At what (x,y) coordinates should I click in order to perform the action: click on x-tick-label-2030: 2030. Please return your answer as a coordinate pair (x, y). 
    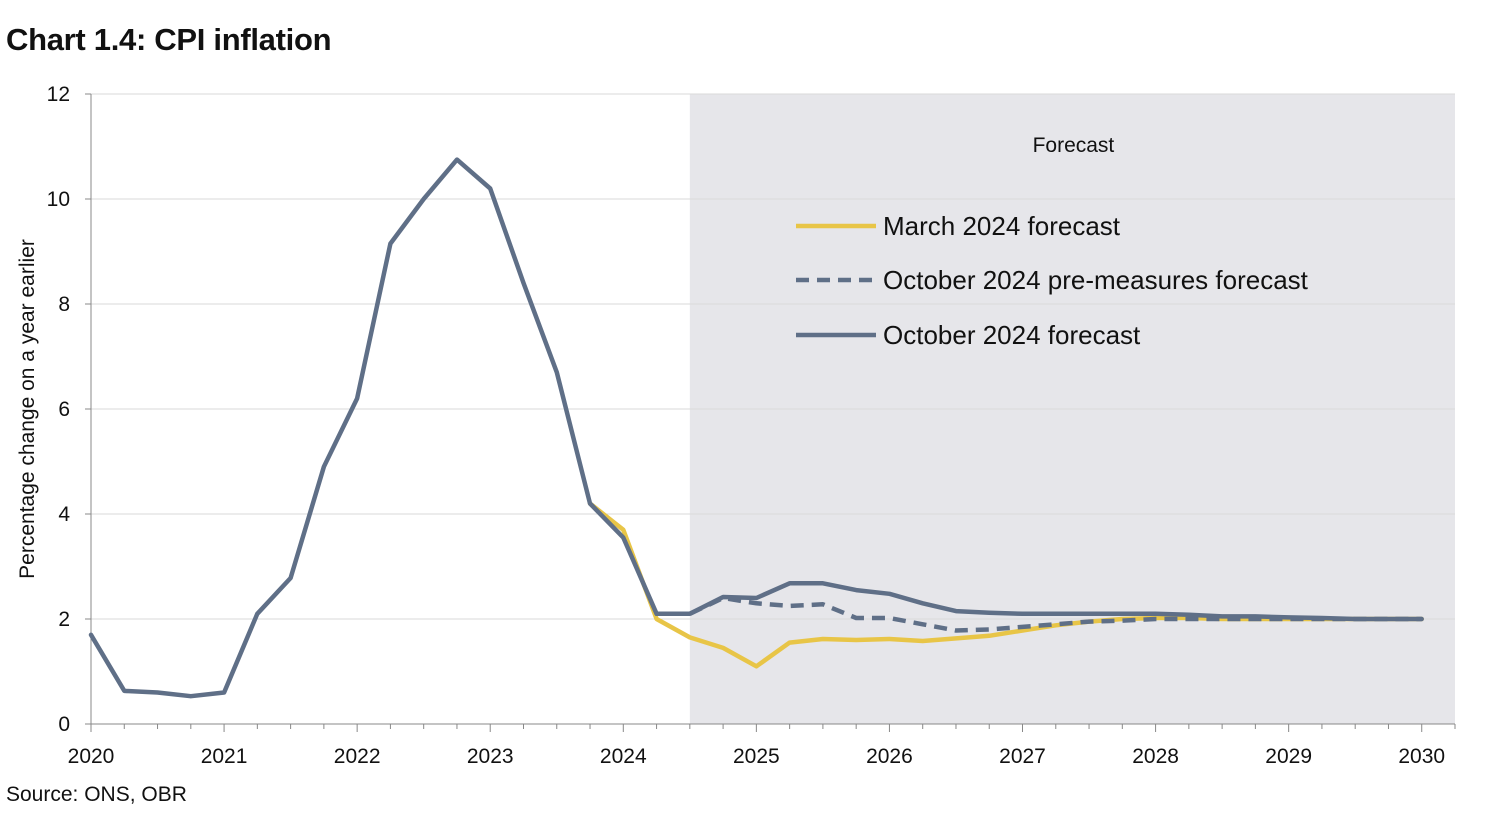
    Looking at the image, I should click on (1421, 756).